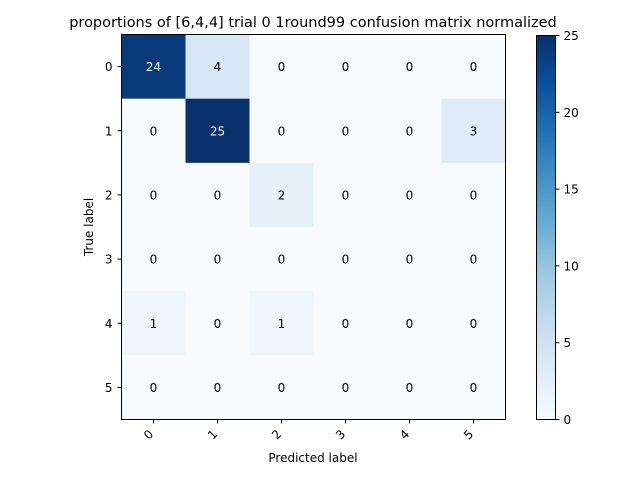 The width and height of the screenshot is (640, 480). I want to click on colorbar-tick-label: 5, so click(568, 343).